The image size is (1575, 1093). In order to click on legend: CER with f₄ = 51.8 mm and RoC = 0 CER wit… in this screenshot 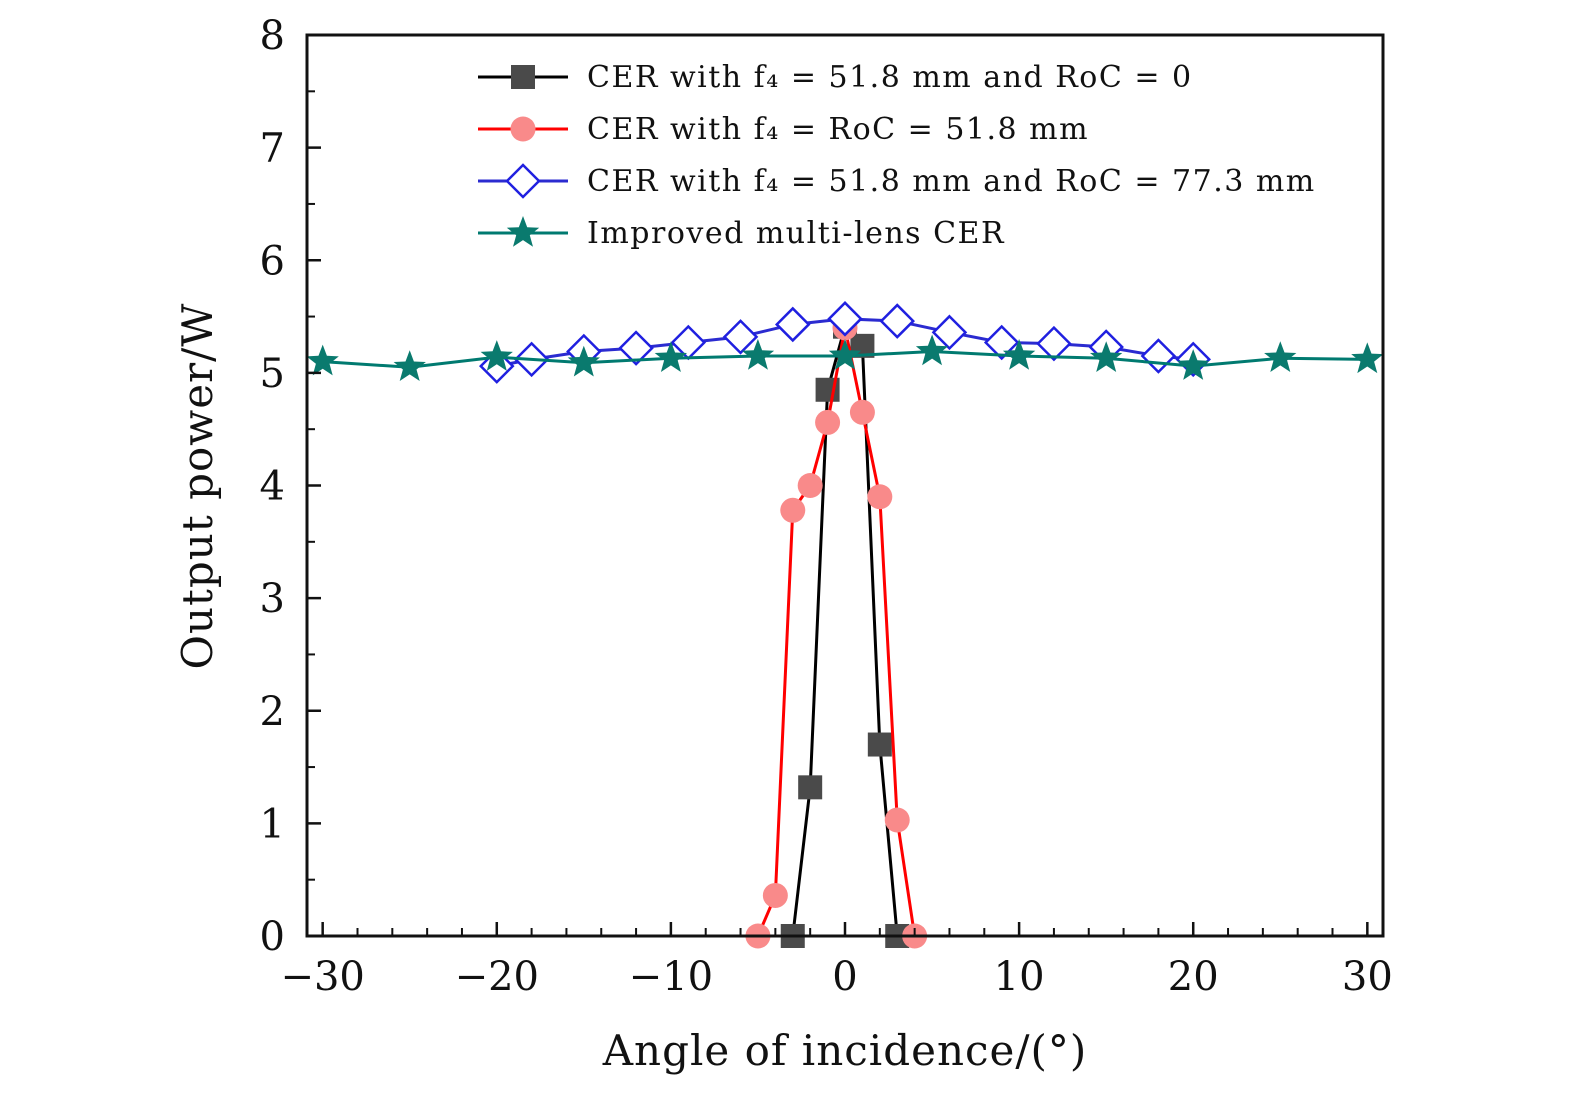, I will do `click(897, 155)`.